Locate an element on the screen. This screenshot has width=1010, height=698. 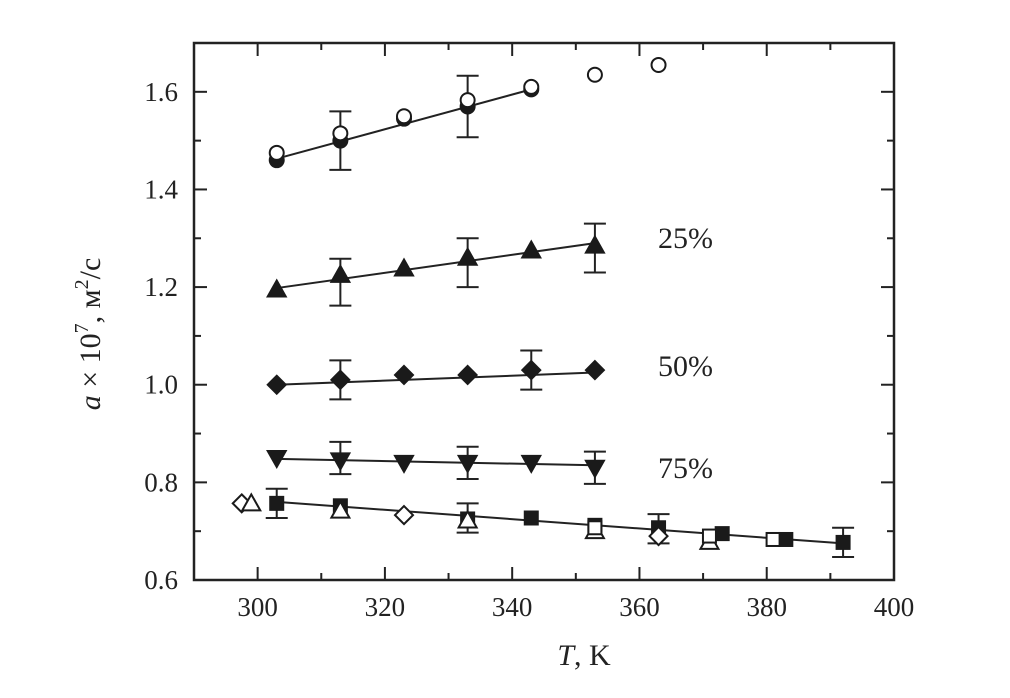
x-axis-title: T, K is located at coordinates (584, 655).